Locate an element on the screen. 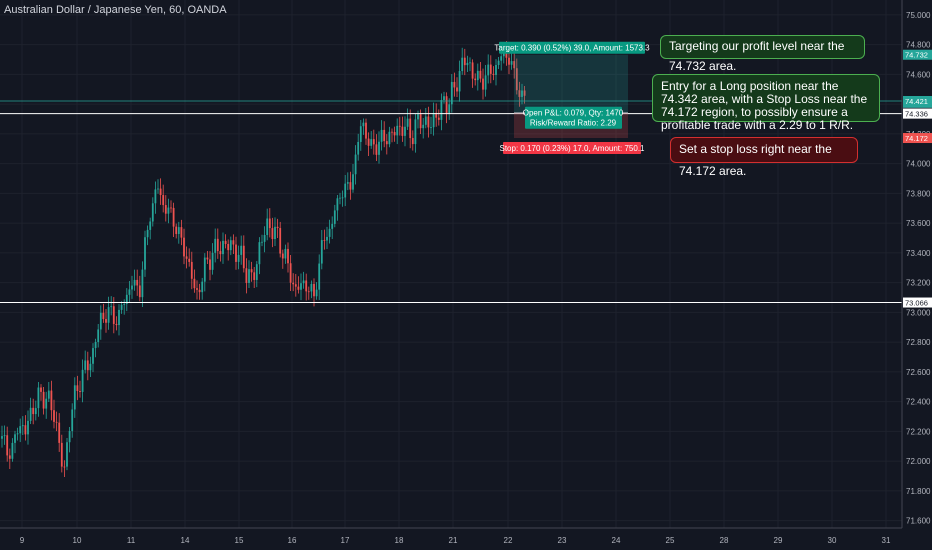 The height and width of the screenshot is (550, 932). pnl-label: Open P&L: 0.079, Qty: 1470 is located at coordinates (573, 113).